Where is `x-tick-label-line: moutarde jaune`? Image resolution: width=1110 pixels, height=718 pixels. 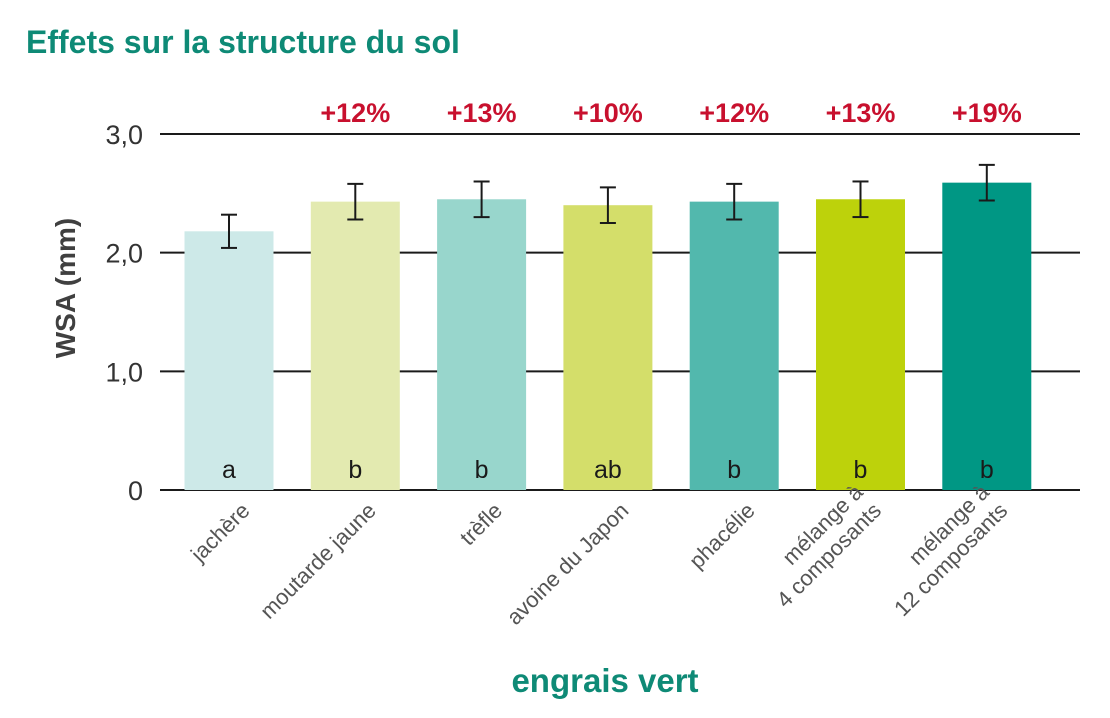
x-tick-label-line: moutarde jaune is located at coordinates (318, 561).